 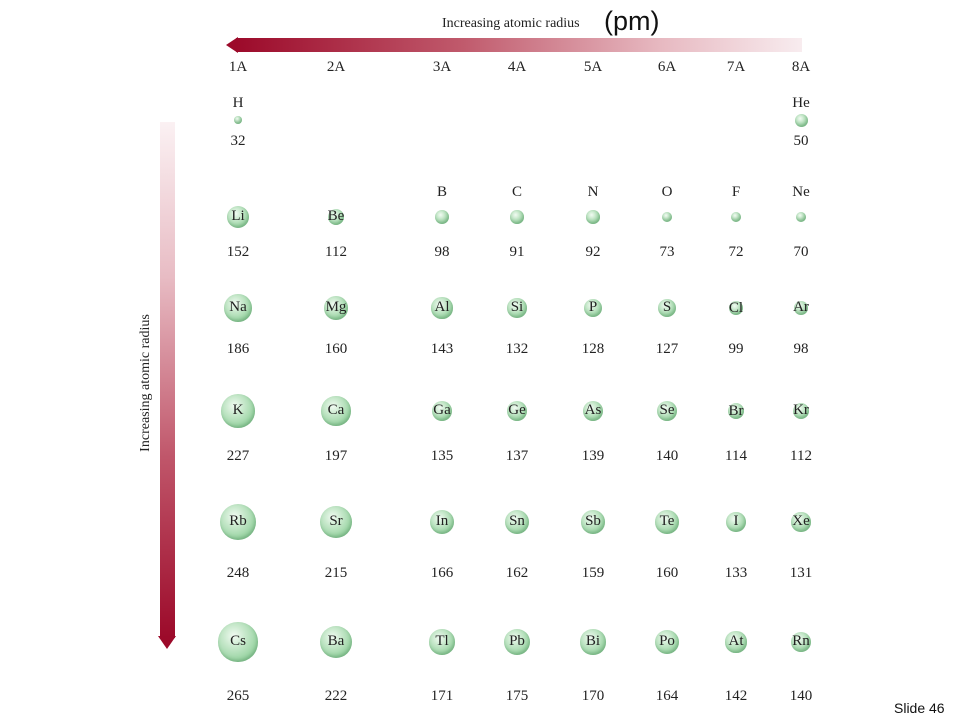 I want to click on element-symbol: H, so click(x=238, y=103).